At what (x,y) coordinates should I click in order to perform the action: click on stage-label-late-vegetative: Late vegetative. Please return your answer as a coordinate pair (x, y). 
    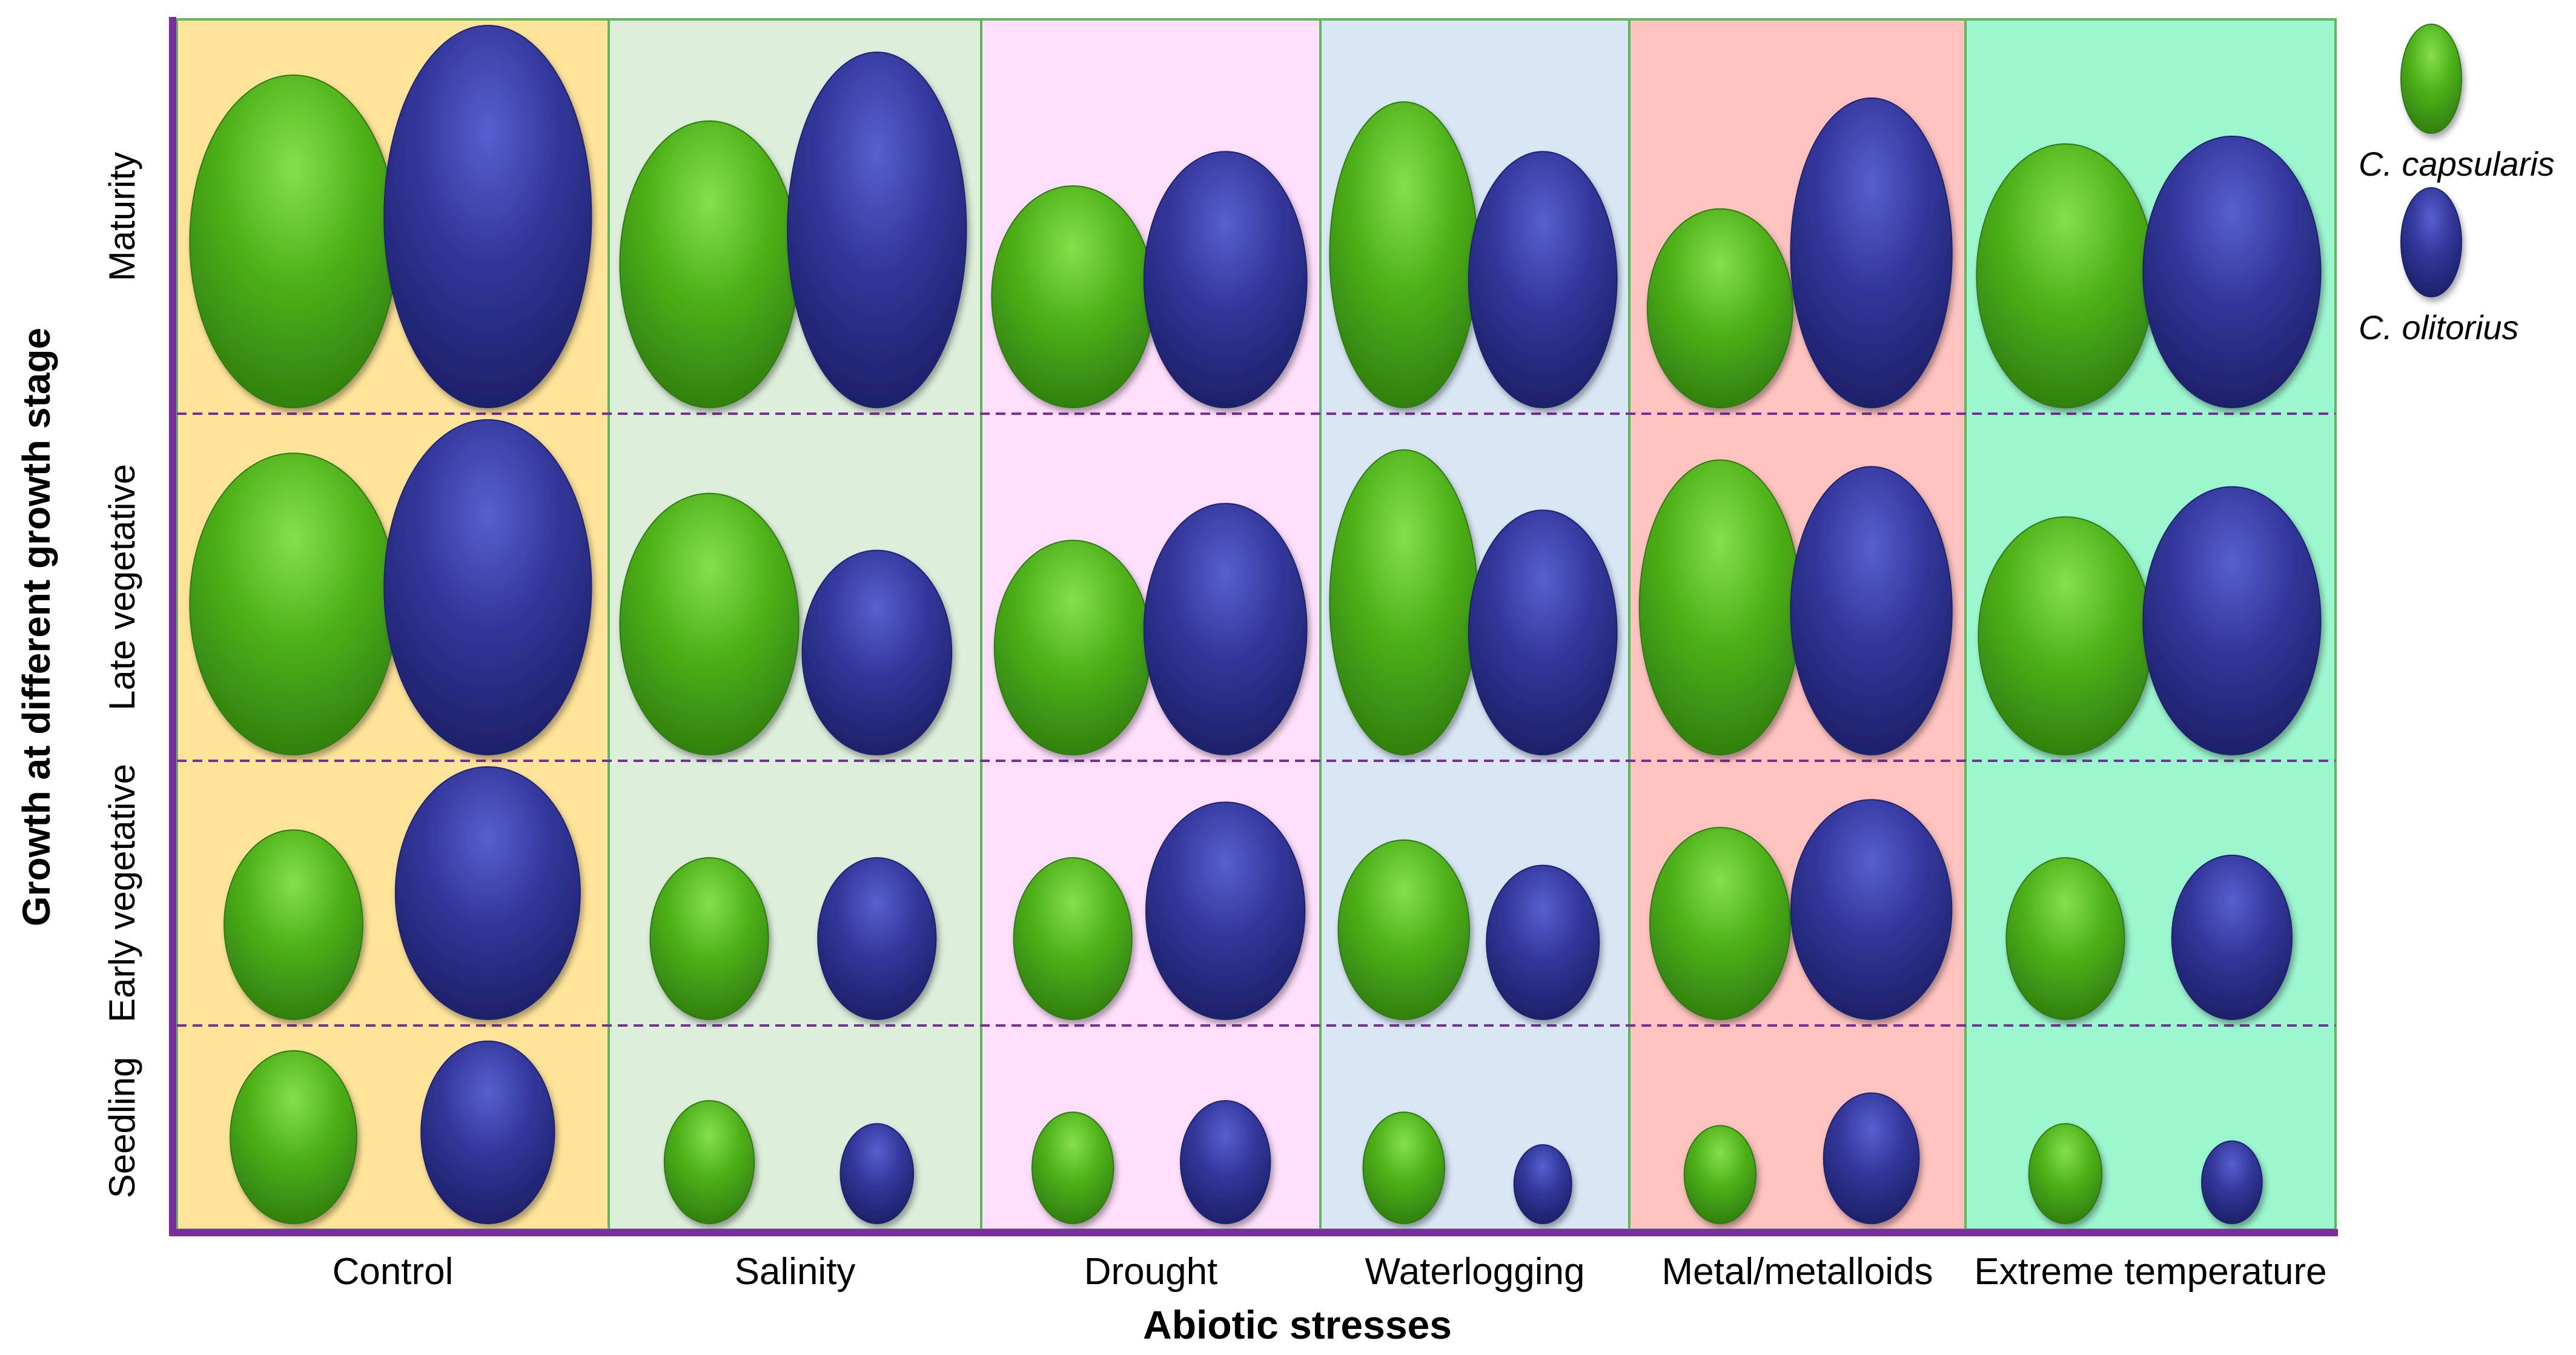
    Looking at the image, I should click on (122, 588).